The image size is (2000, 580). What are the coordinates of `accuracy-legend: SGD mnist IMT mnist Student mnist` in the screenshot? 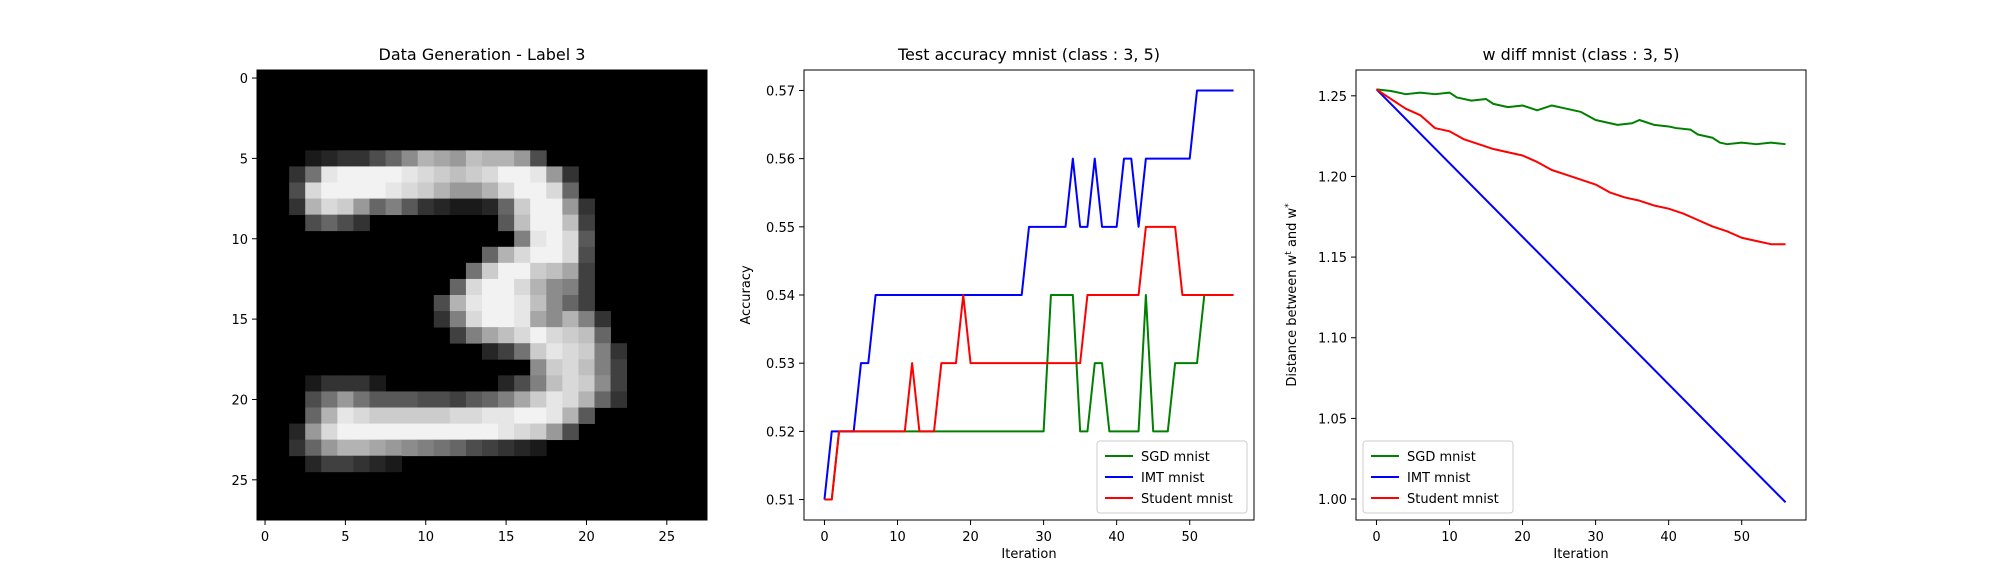 It's located at (1172, 477).